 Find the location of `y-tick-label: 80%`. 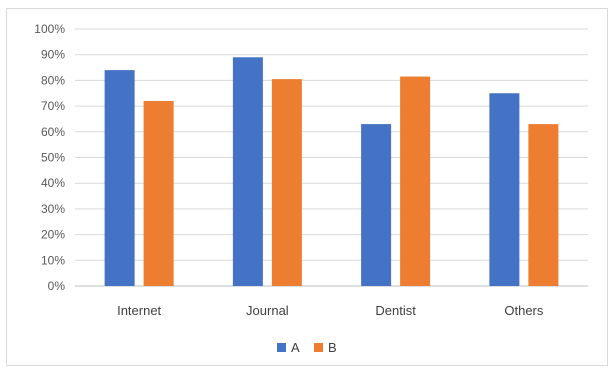

y-tick-label: 80% is located at coordinates (53, 80).